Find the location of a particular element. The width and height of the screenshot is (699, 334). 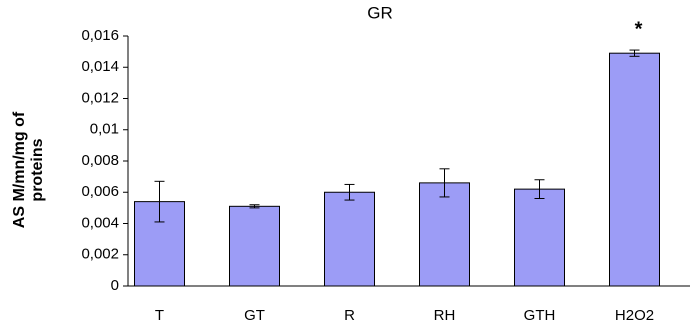

x-tick-label: GTH is located at coordinates (540, 315).